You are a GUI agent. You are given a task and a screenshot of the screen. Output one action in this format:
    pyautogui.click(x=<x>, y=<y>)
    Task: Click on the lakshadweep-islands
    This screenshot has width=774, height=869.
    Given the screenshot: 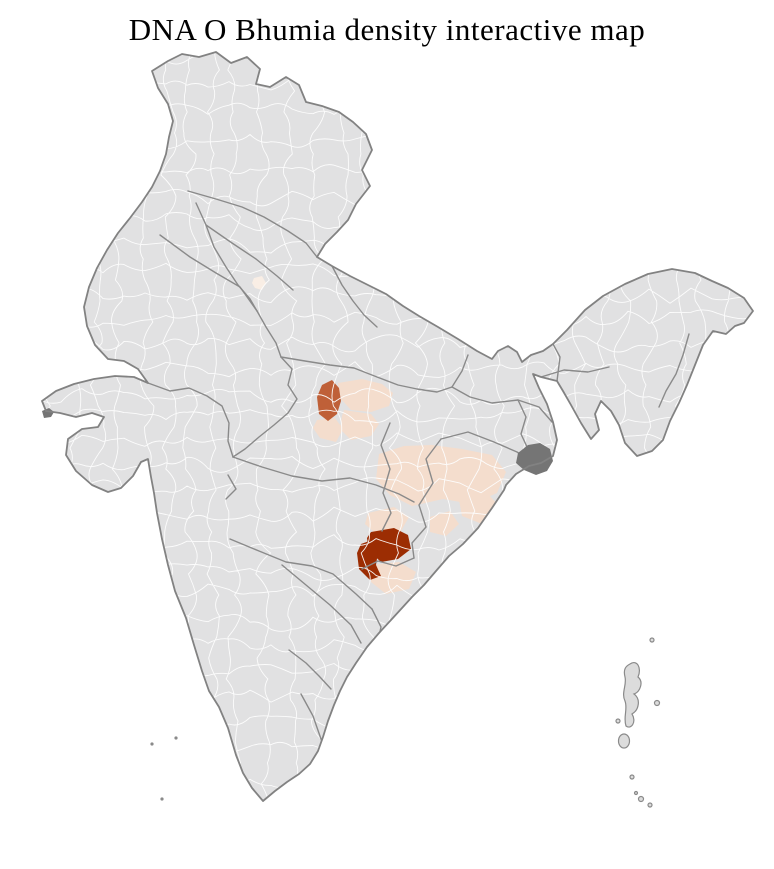 What is the action you would take?
    pyautogui.click(x=164, y=768)
    